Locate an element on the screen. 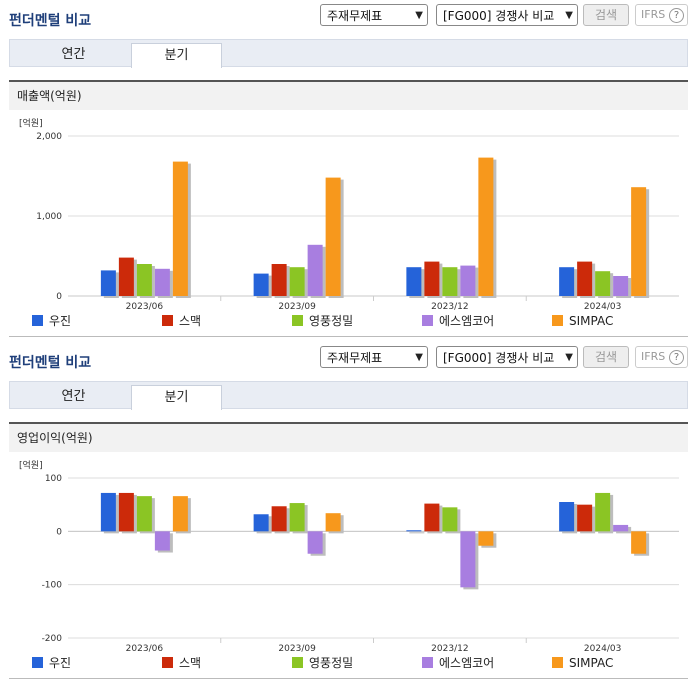  panel-title: 영업이익(억원) is located at coordinates (348, 437).